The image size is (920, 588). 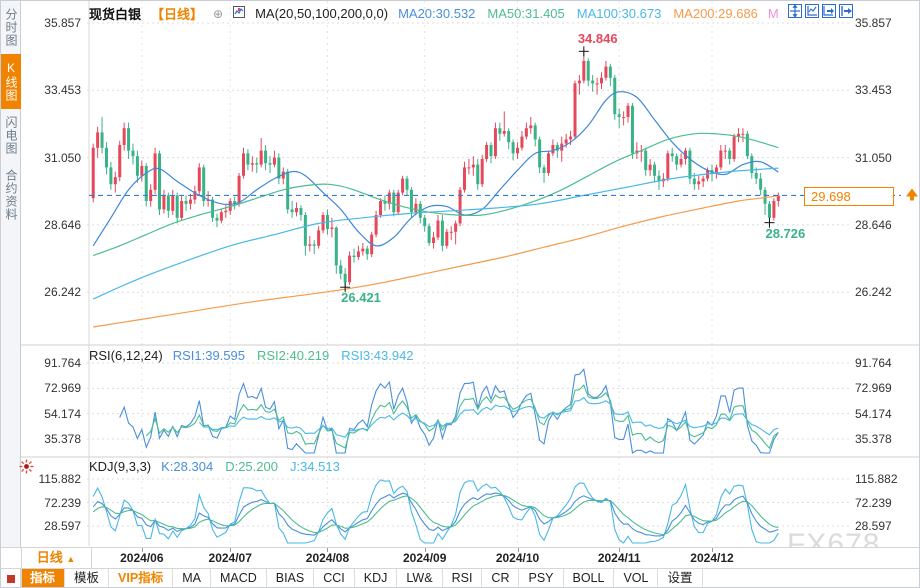 What do you see at coordinates (11, 81) in the screenshot?
I see `sidebar-tab-1: K线图` at bounding box center [11, 81].